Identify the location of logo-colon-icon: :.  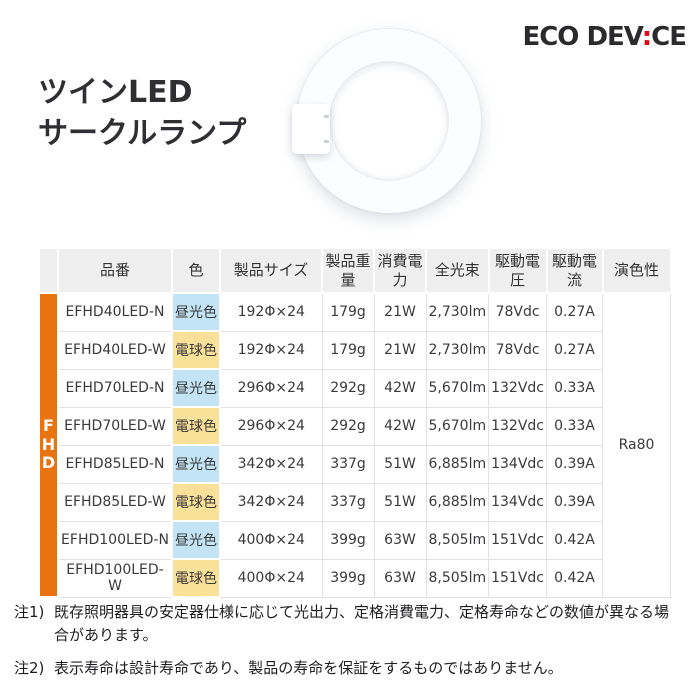
(646, 37).